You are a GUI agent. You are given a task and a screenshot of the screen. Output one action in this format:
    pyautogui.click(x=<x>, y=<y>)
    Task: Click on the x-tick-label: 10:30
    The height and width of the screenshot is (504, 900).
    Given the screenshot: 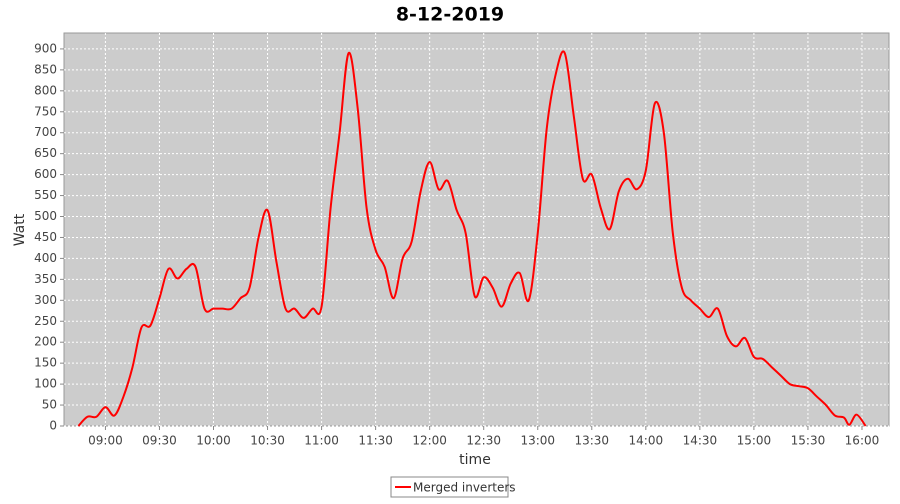 What is the action you would take?
    pyautogui.click(x=267, y=441)
    